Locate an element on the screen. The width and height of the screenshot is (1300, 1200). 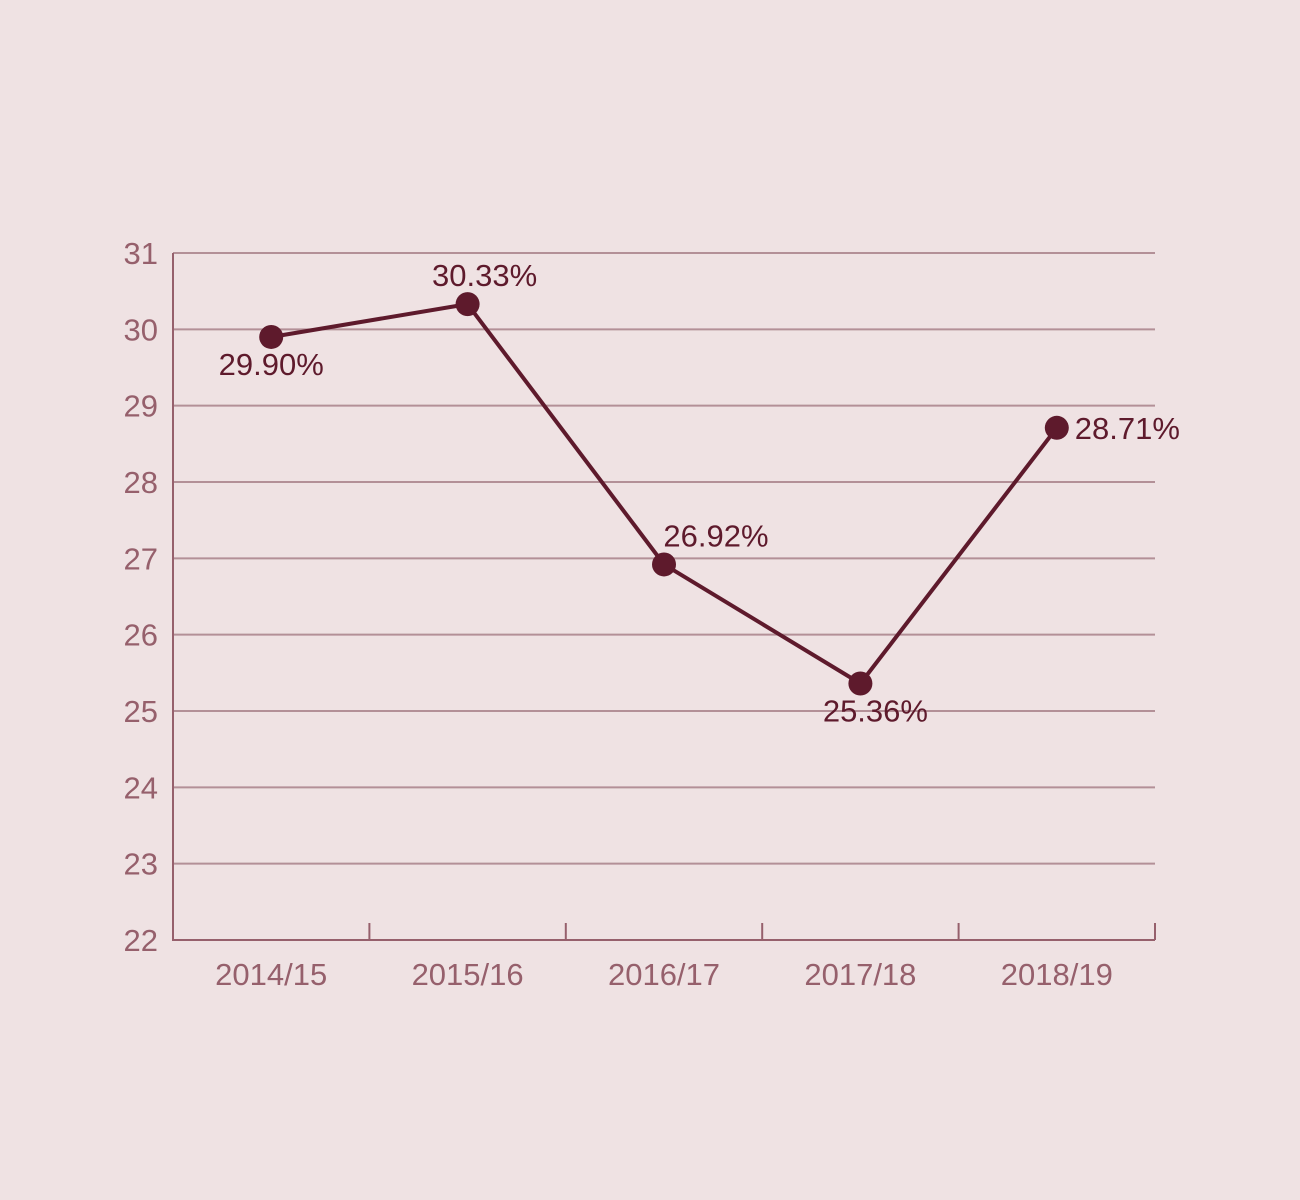
y-tick-label: 29 is located at coordinates (141, 406).